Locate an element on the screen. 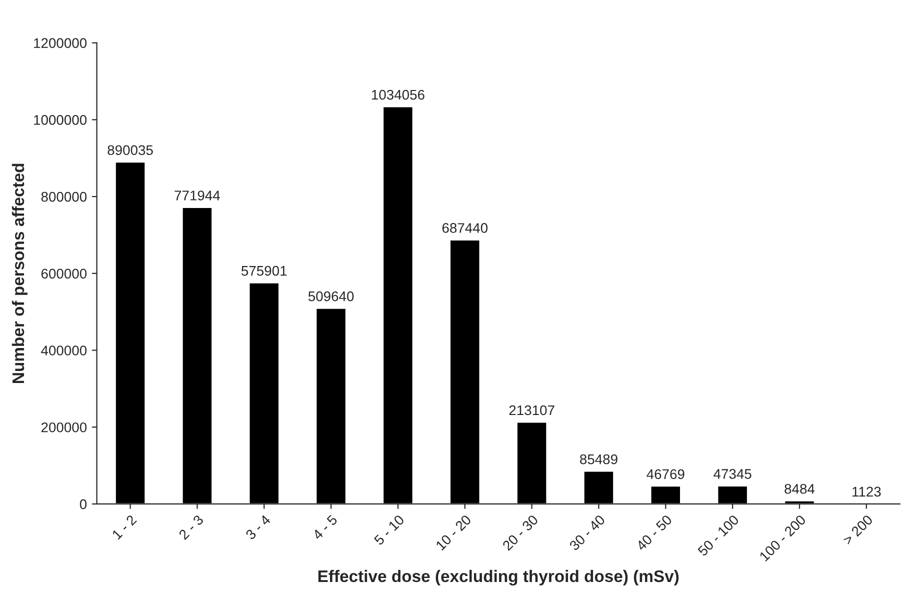 The image size is (922, 595). data-label: 47345 is located at coordinates (733, 474).